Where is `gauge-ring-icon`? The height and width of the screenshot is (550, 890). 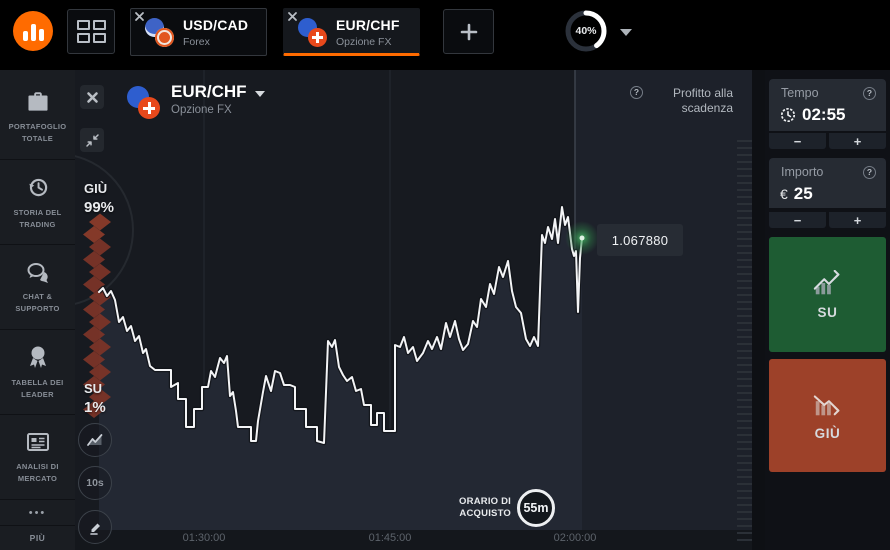
gauge-ring-icon is located at coordinates (586, 31).